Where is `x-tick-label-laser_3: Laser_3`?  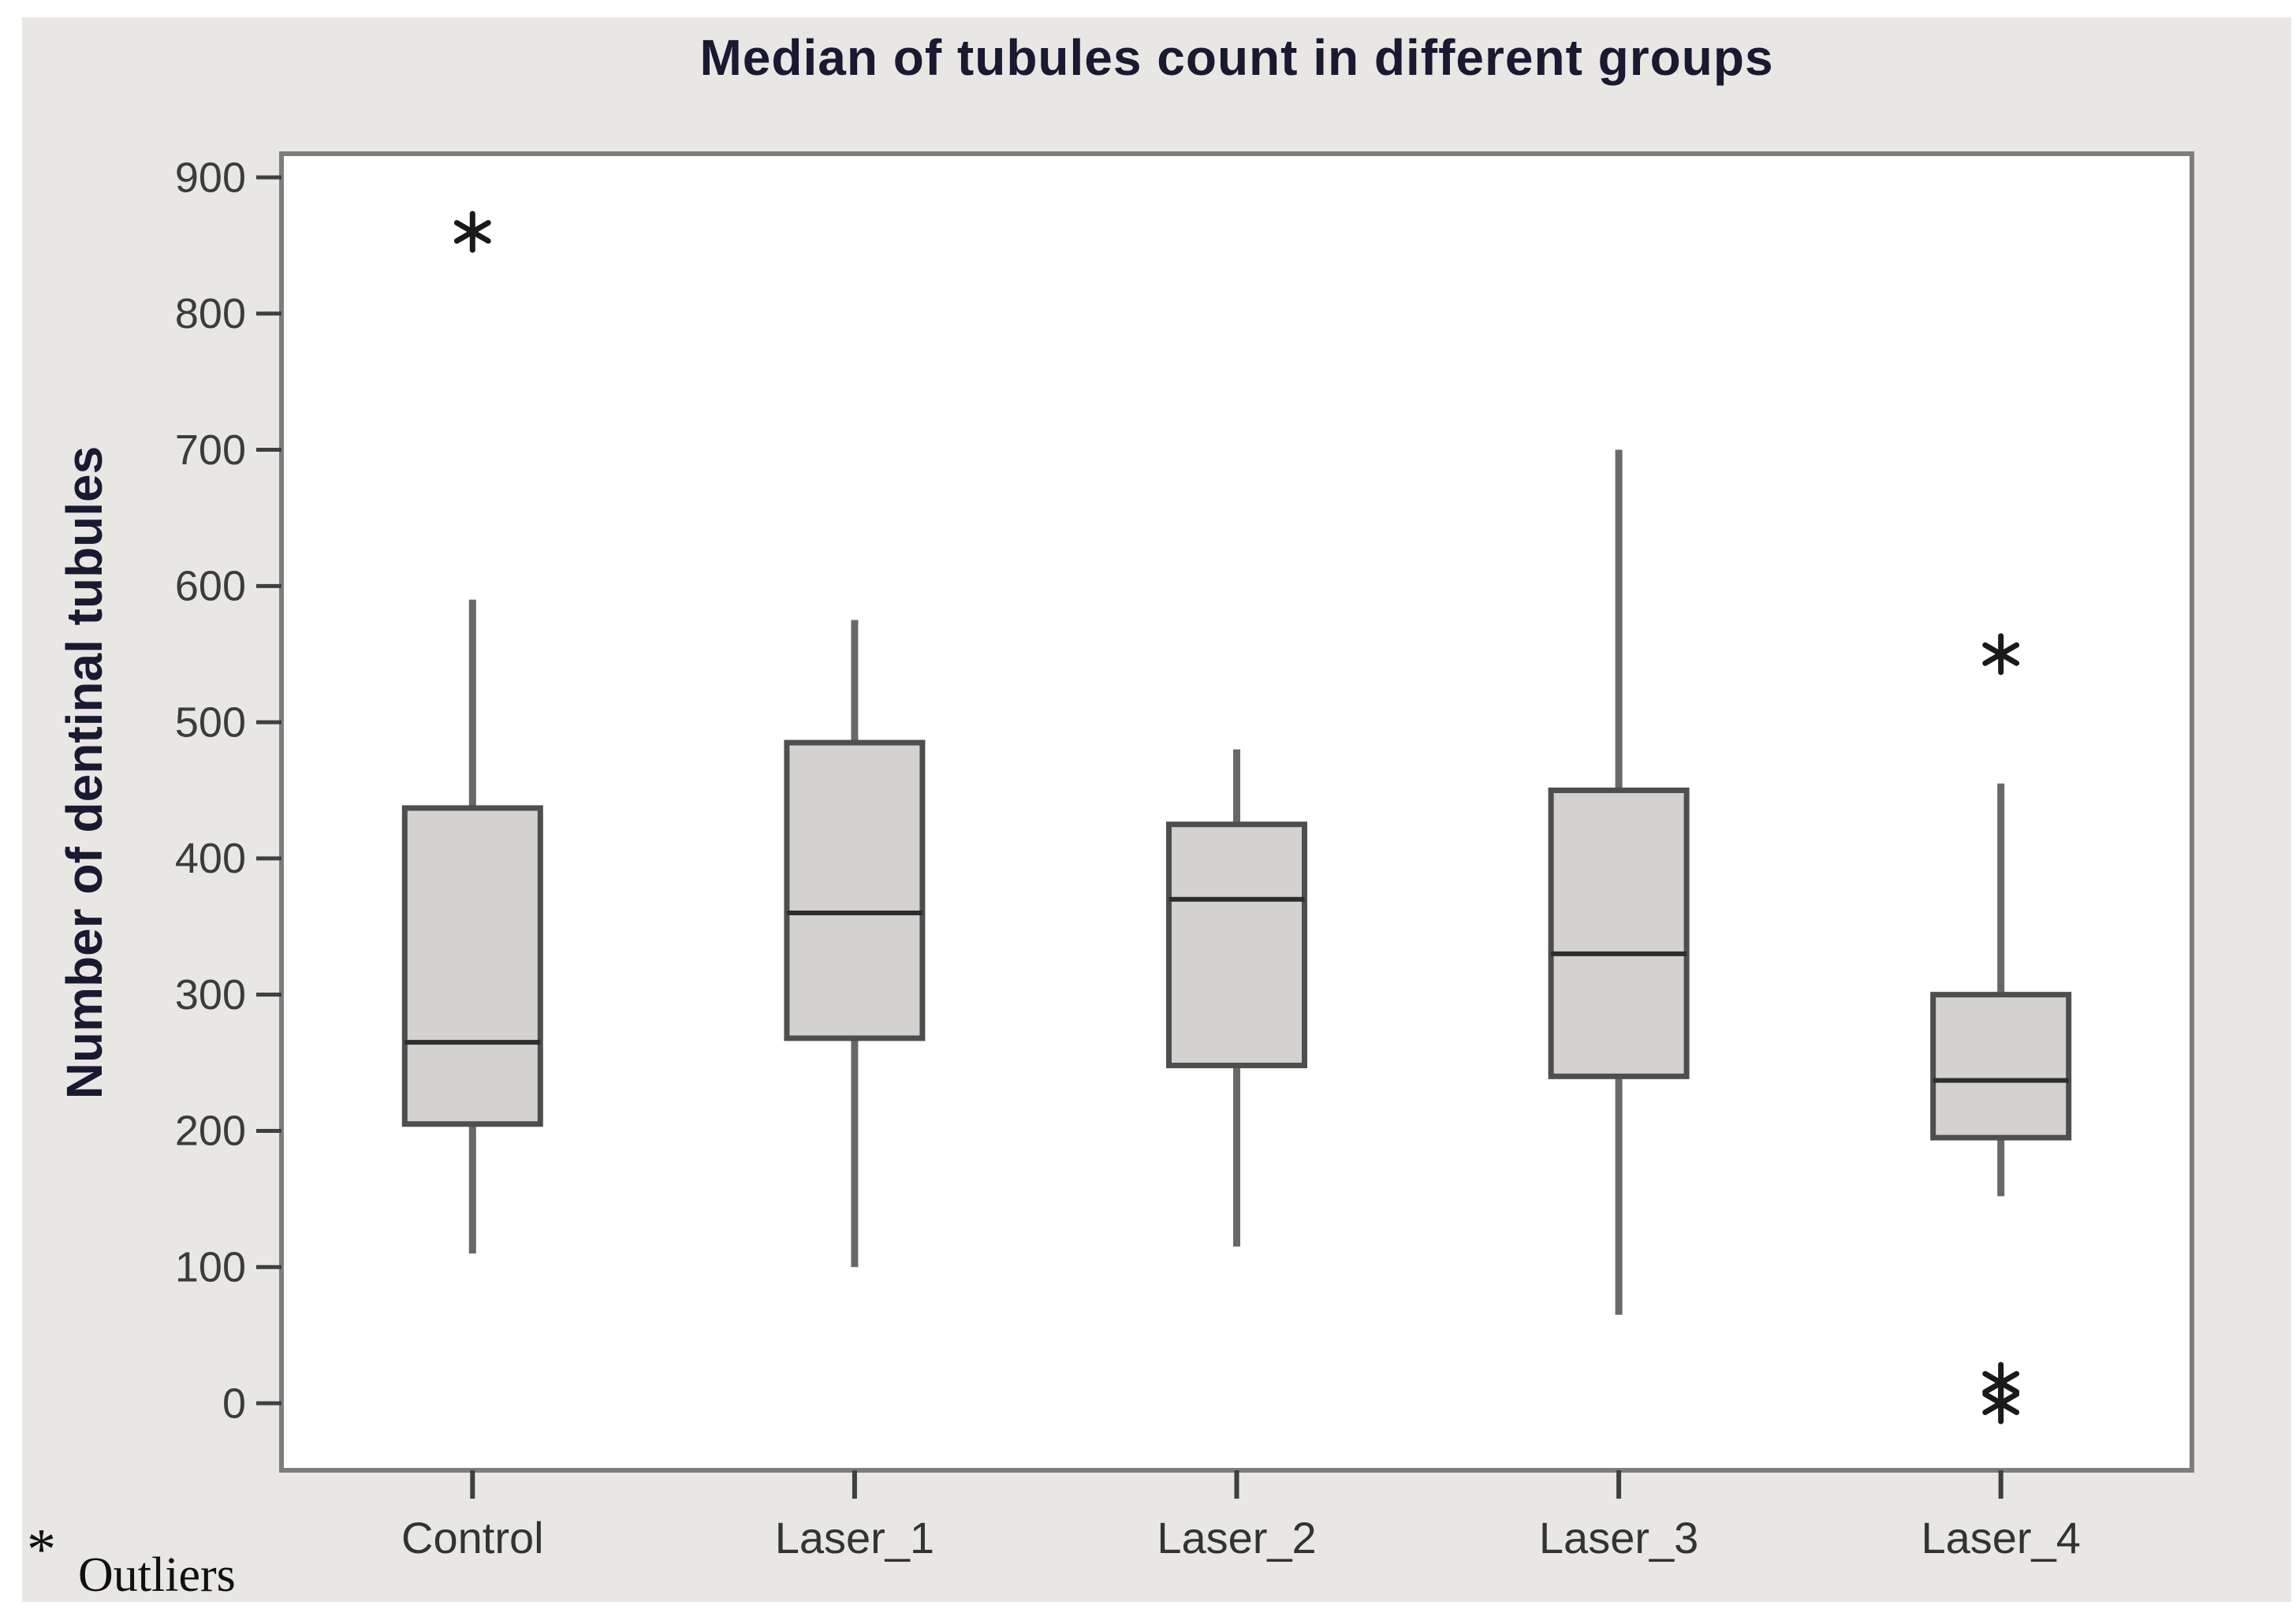 x-tick-label-laser_3: Laser_3 is located at coordinates (1619, 1538).